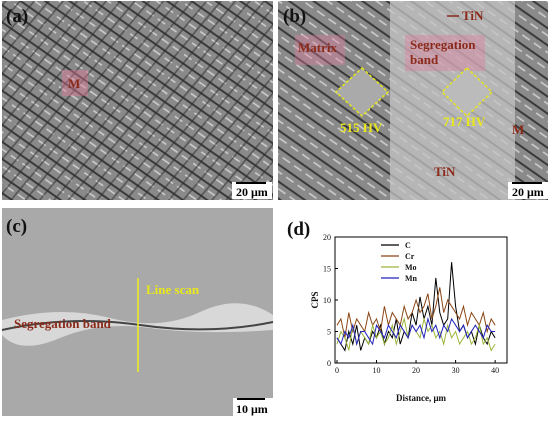  What do you see at coordinates (495, 370) in the screenshot?
I see `x-tick-label: 40` at bounding box center [495, 370].